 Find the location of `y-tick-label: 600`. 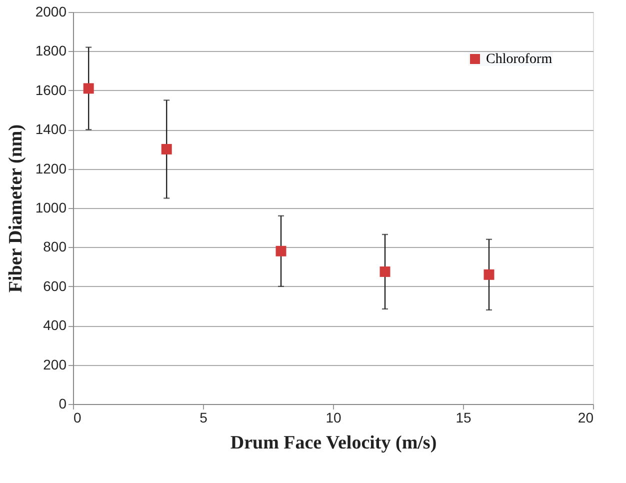

y-tick-label: 600 is located at coordinates (55, 286).